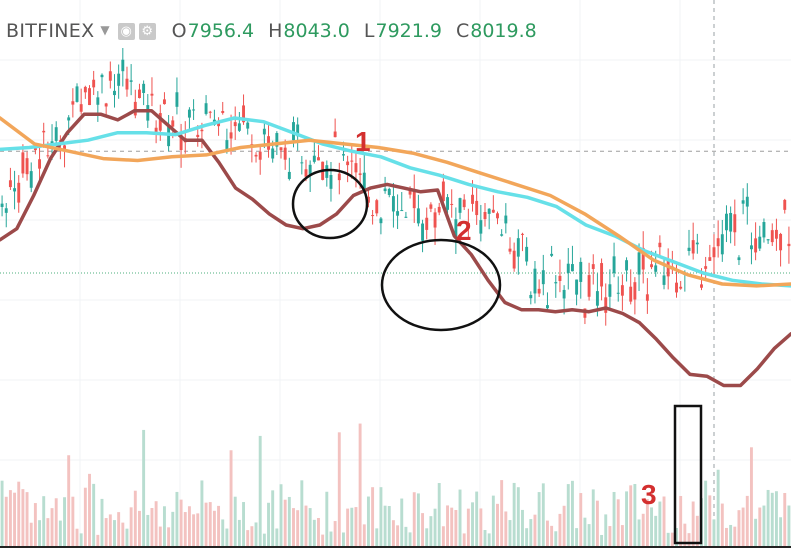 This screenshot has width=791, height=557. I want to click on gear-icon: ⚙, so click(147, 31).